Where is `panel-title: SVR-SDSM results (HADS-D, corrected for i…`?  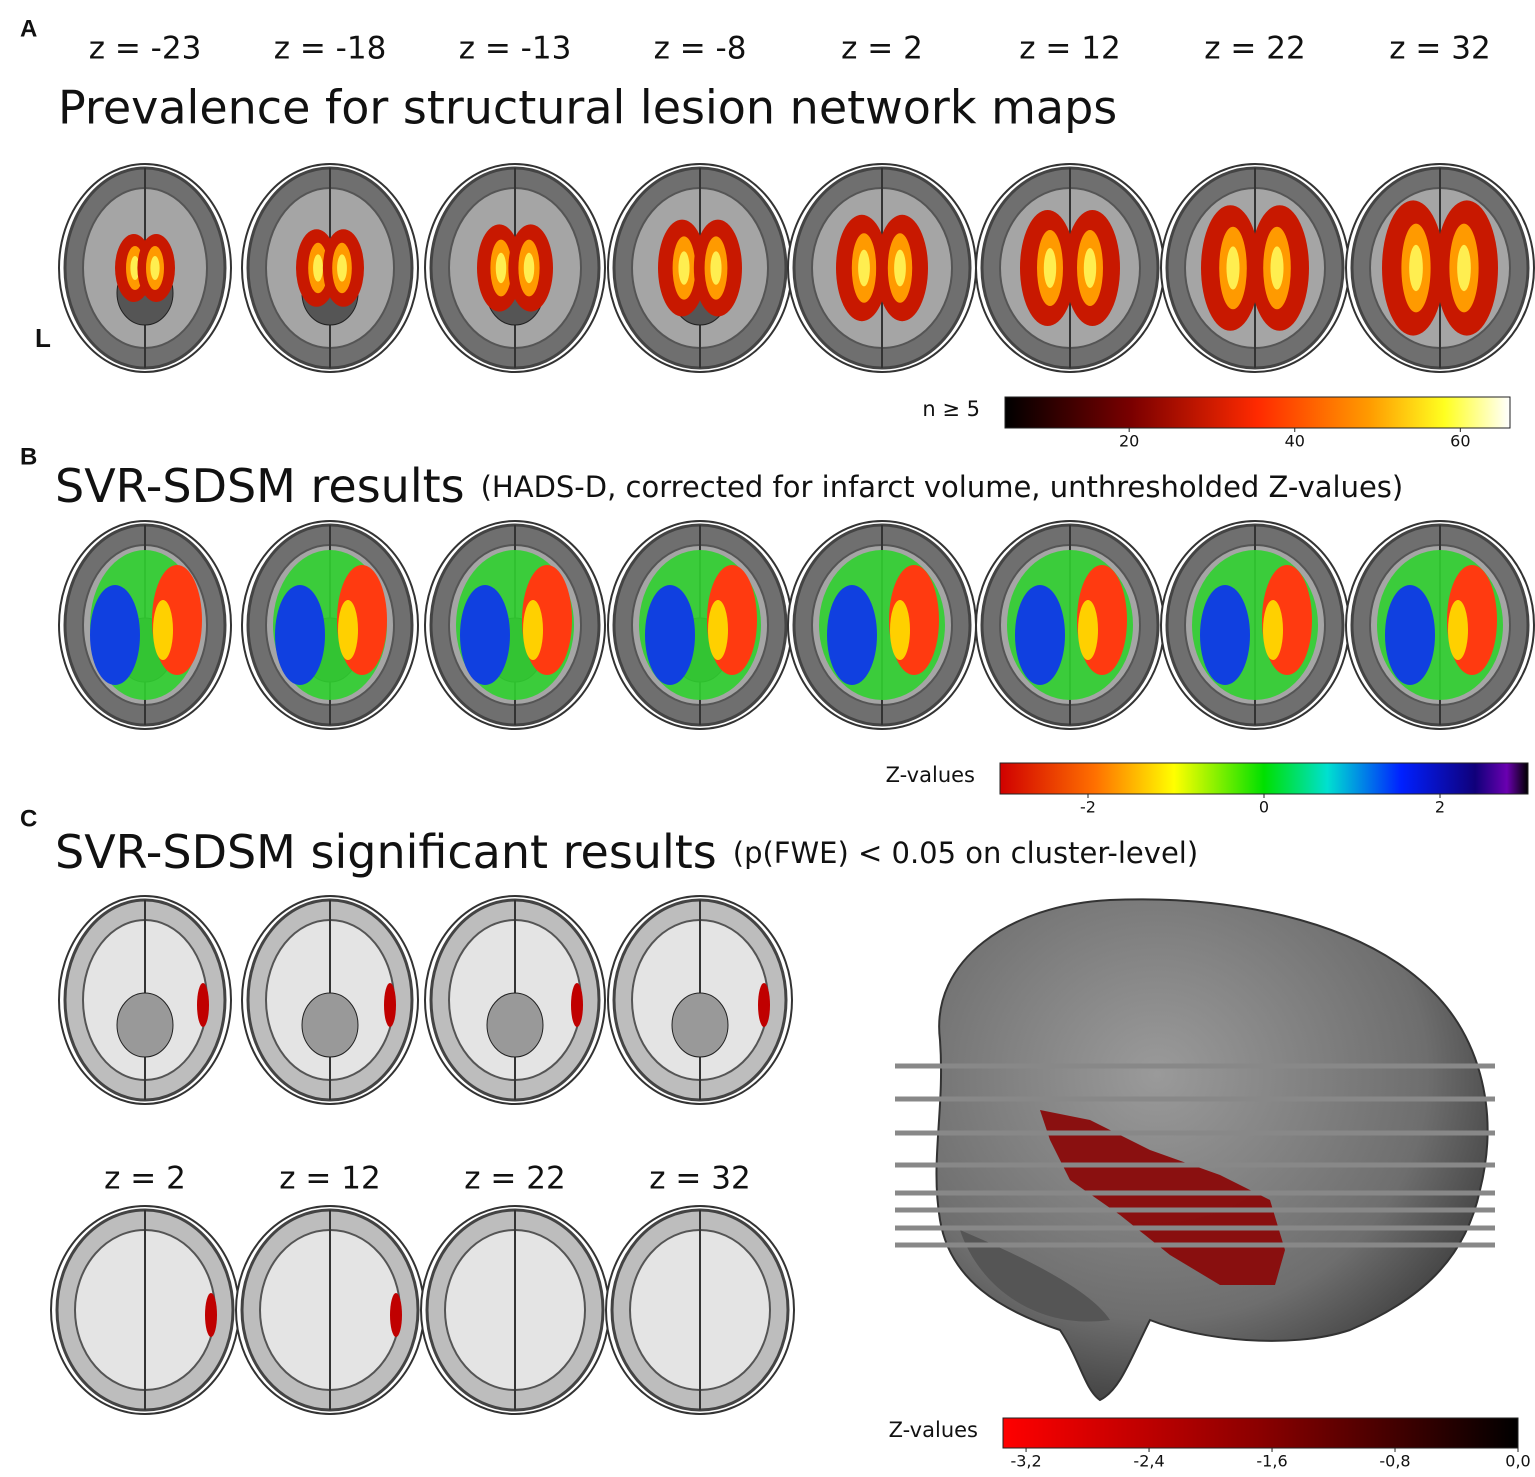
panel-title: SVR-SDSM results (HADS-D, corrected for i… is located at coordinates (729, 486).